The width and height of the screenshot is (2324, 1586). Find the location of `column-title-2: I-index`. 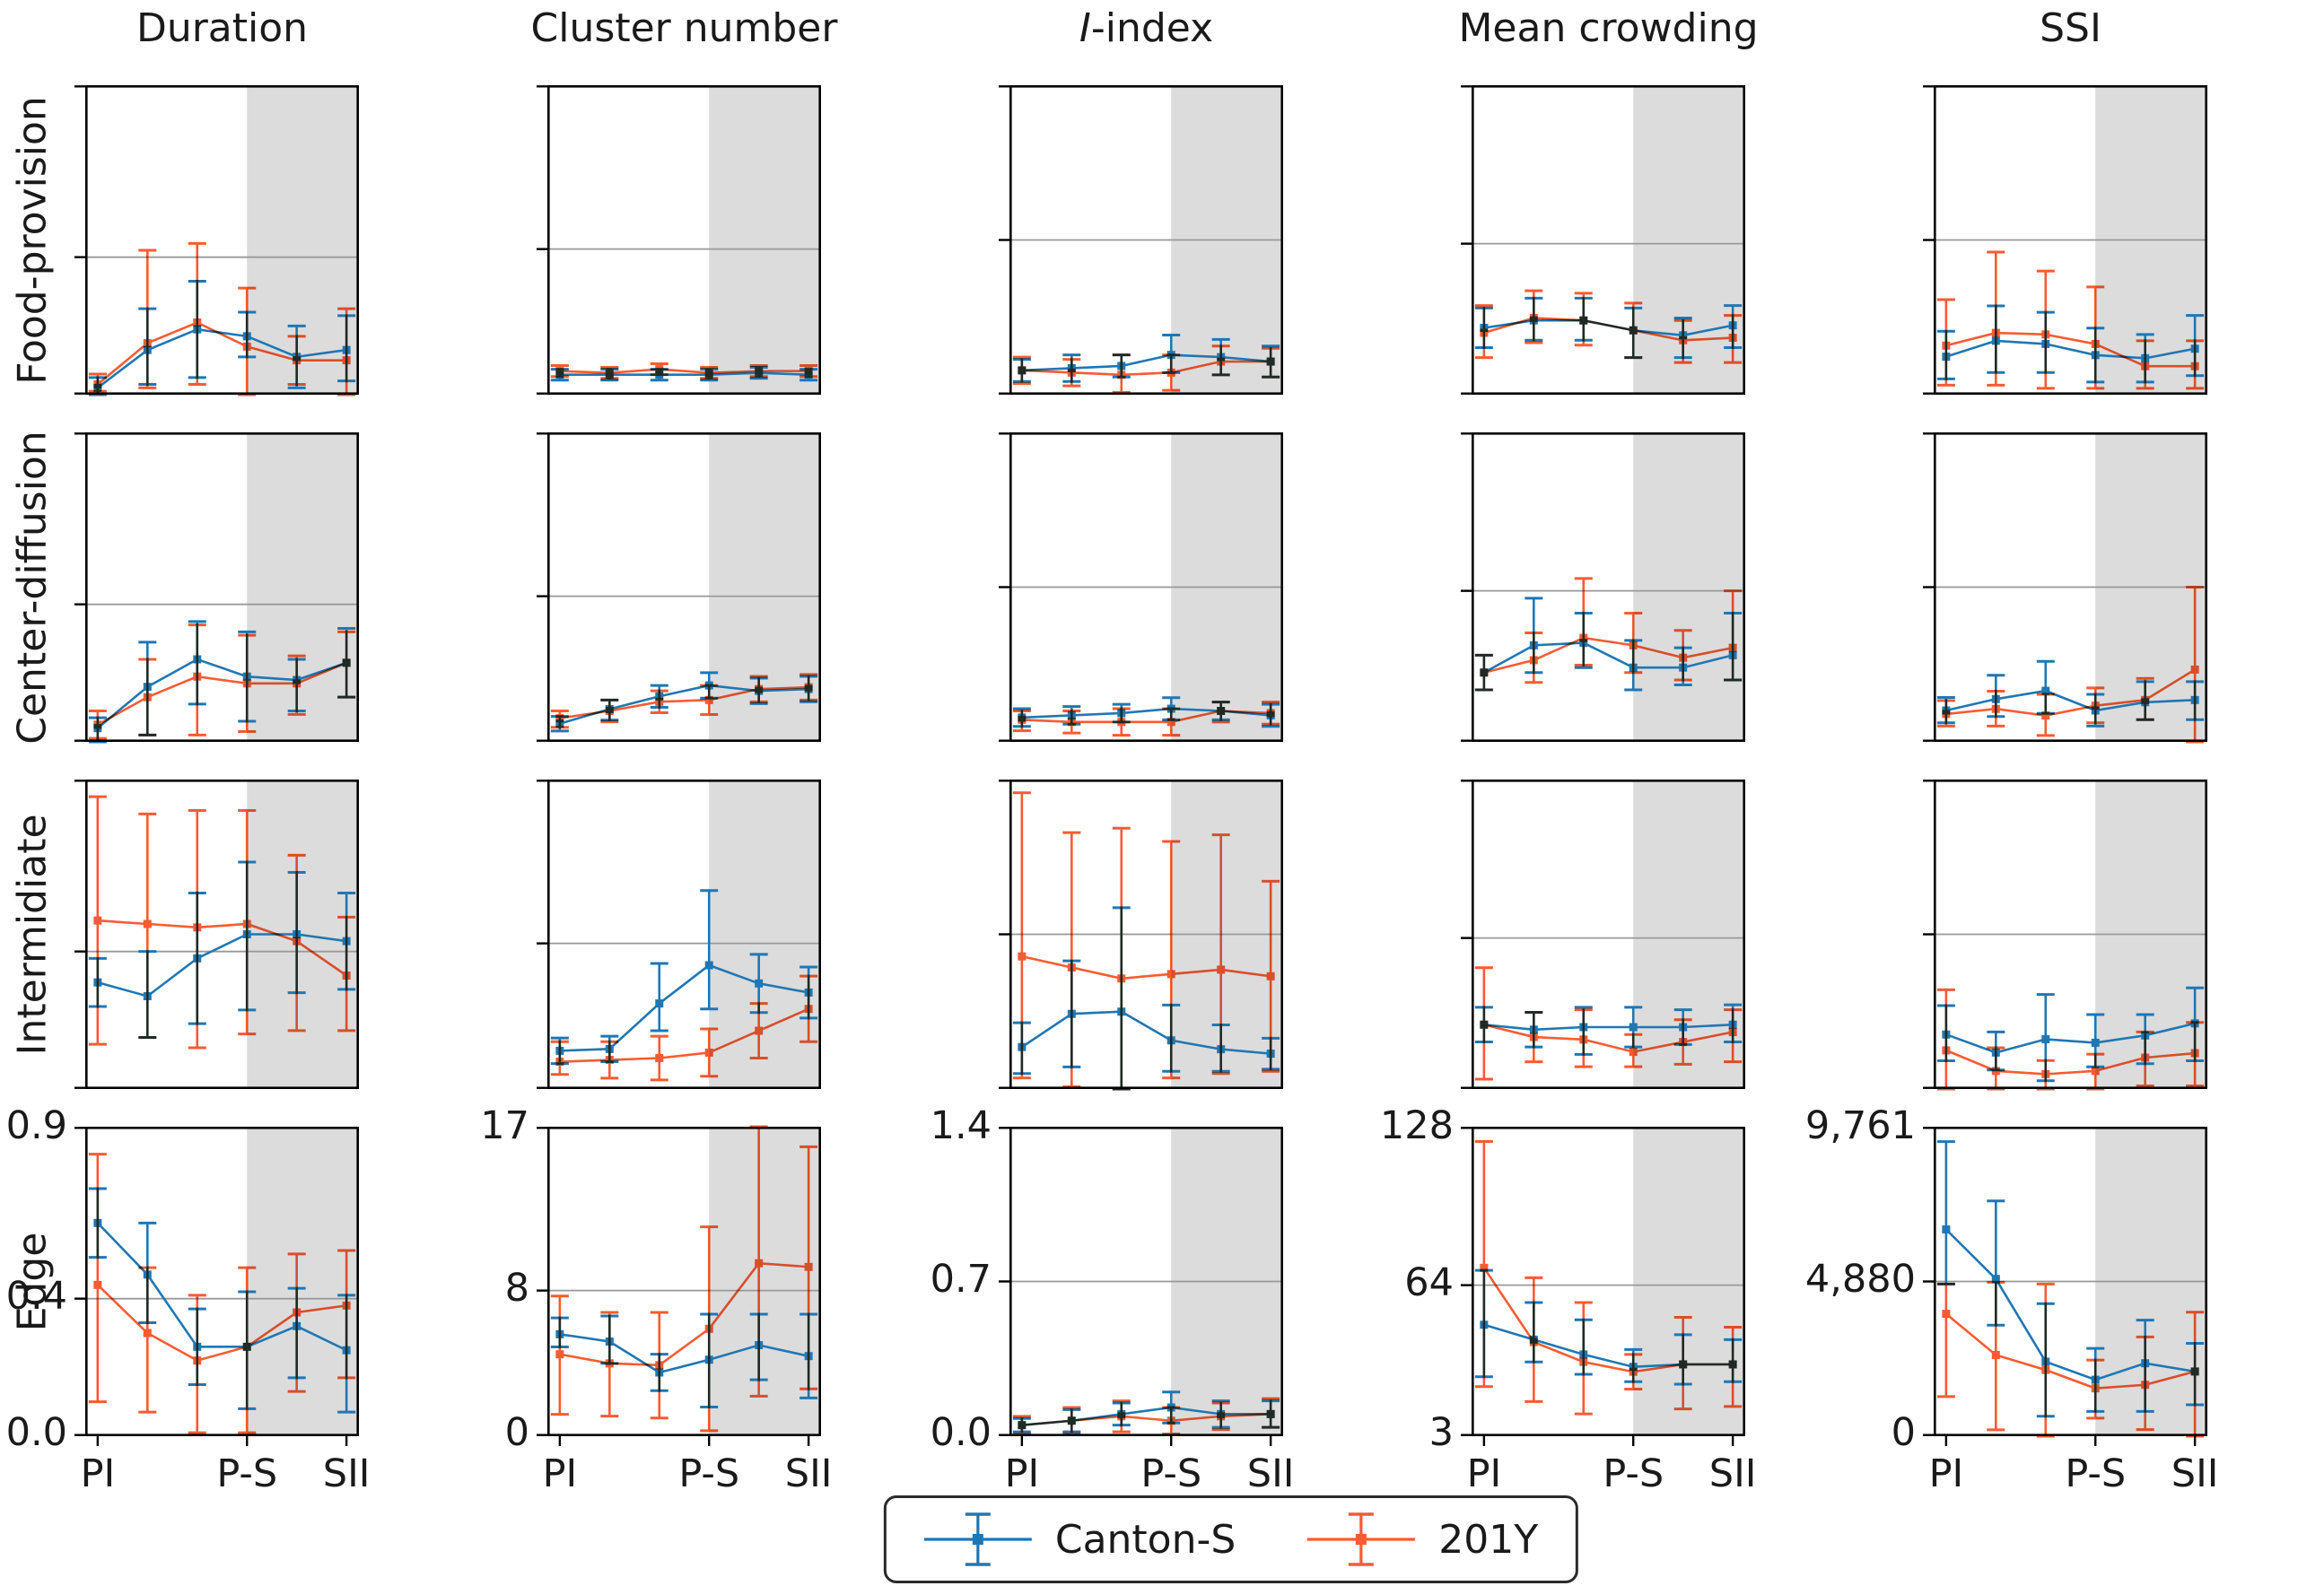

column-title-2: I-index is located at coordinates (1147, 28).